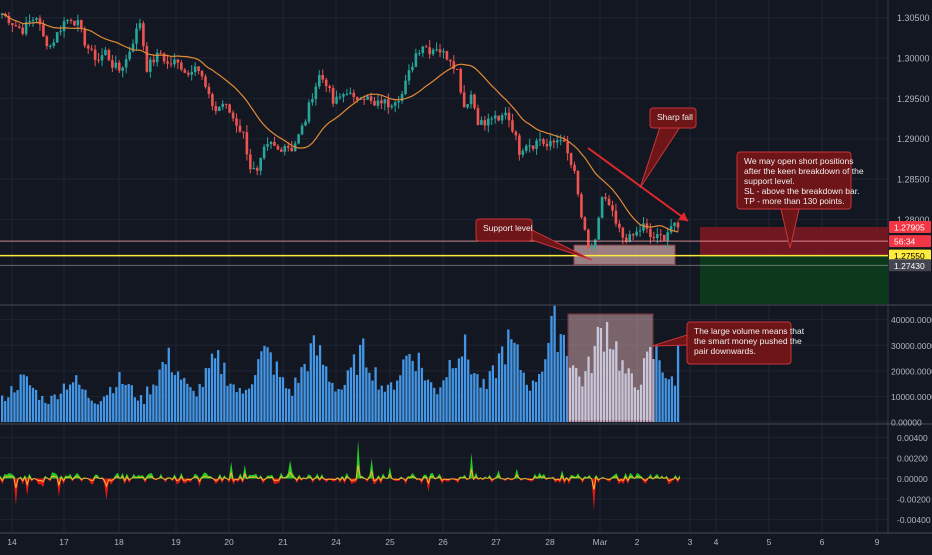 Image resolution: width=932 pixels, height=555 pixels. I want to click on short-plan-callout-text: We may open short positions, so click(798, 161).